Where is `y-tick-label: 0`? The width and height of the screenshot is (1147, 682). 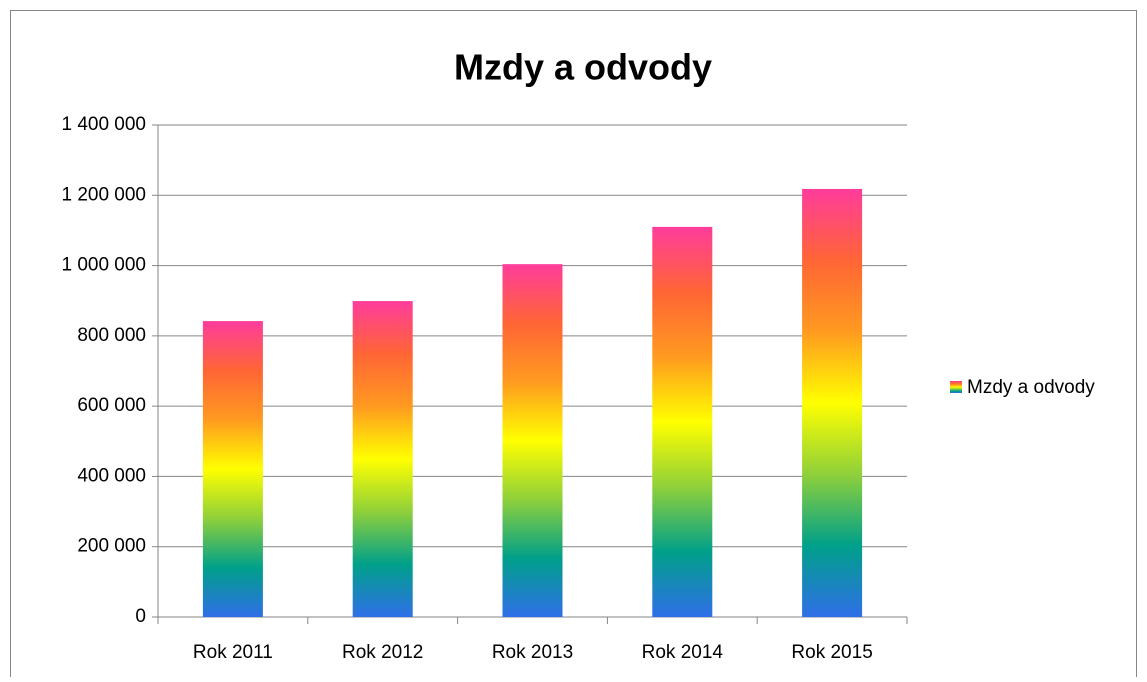 y-tick-label: 0 is located at coordinates (140, 616).